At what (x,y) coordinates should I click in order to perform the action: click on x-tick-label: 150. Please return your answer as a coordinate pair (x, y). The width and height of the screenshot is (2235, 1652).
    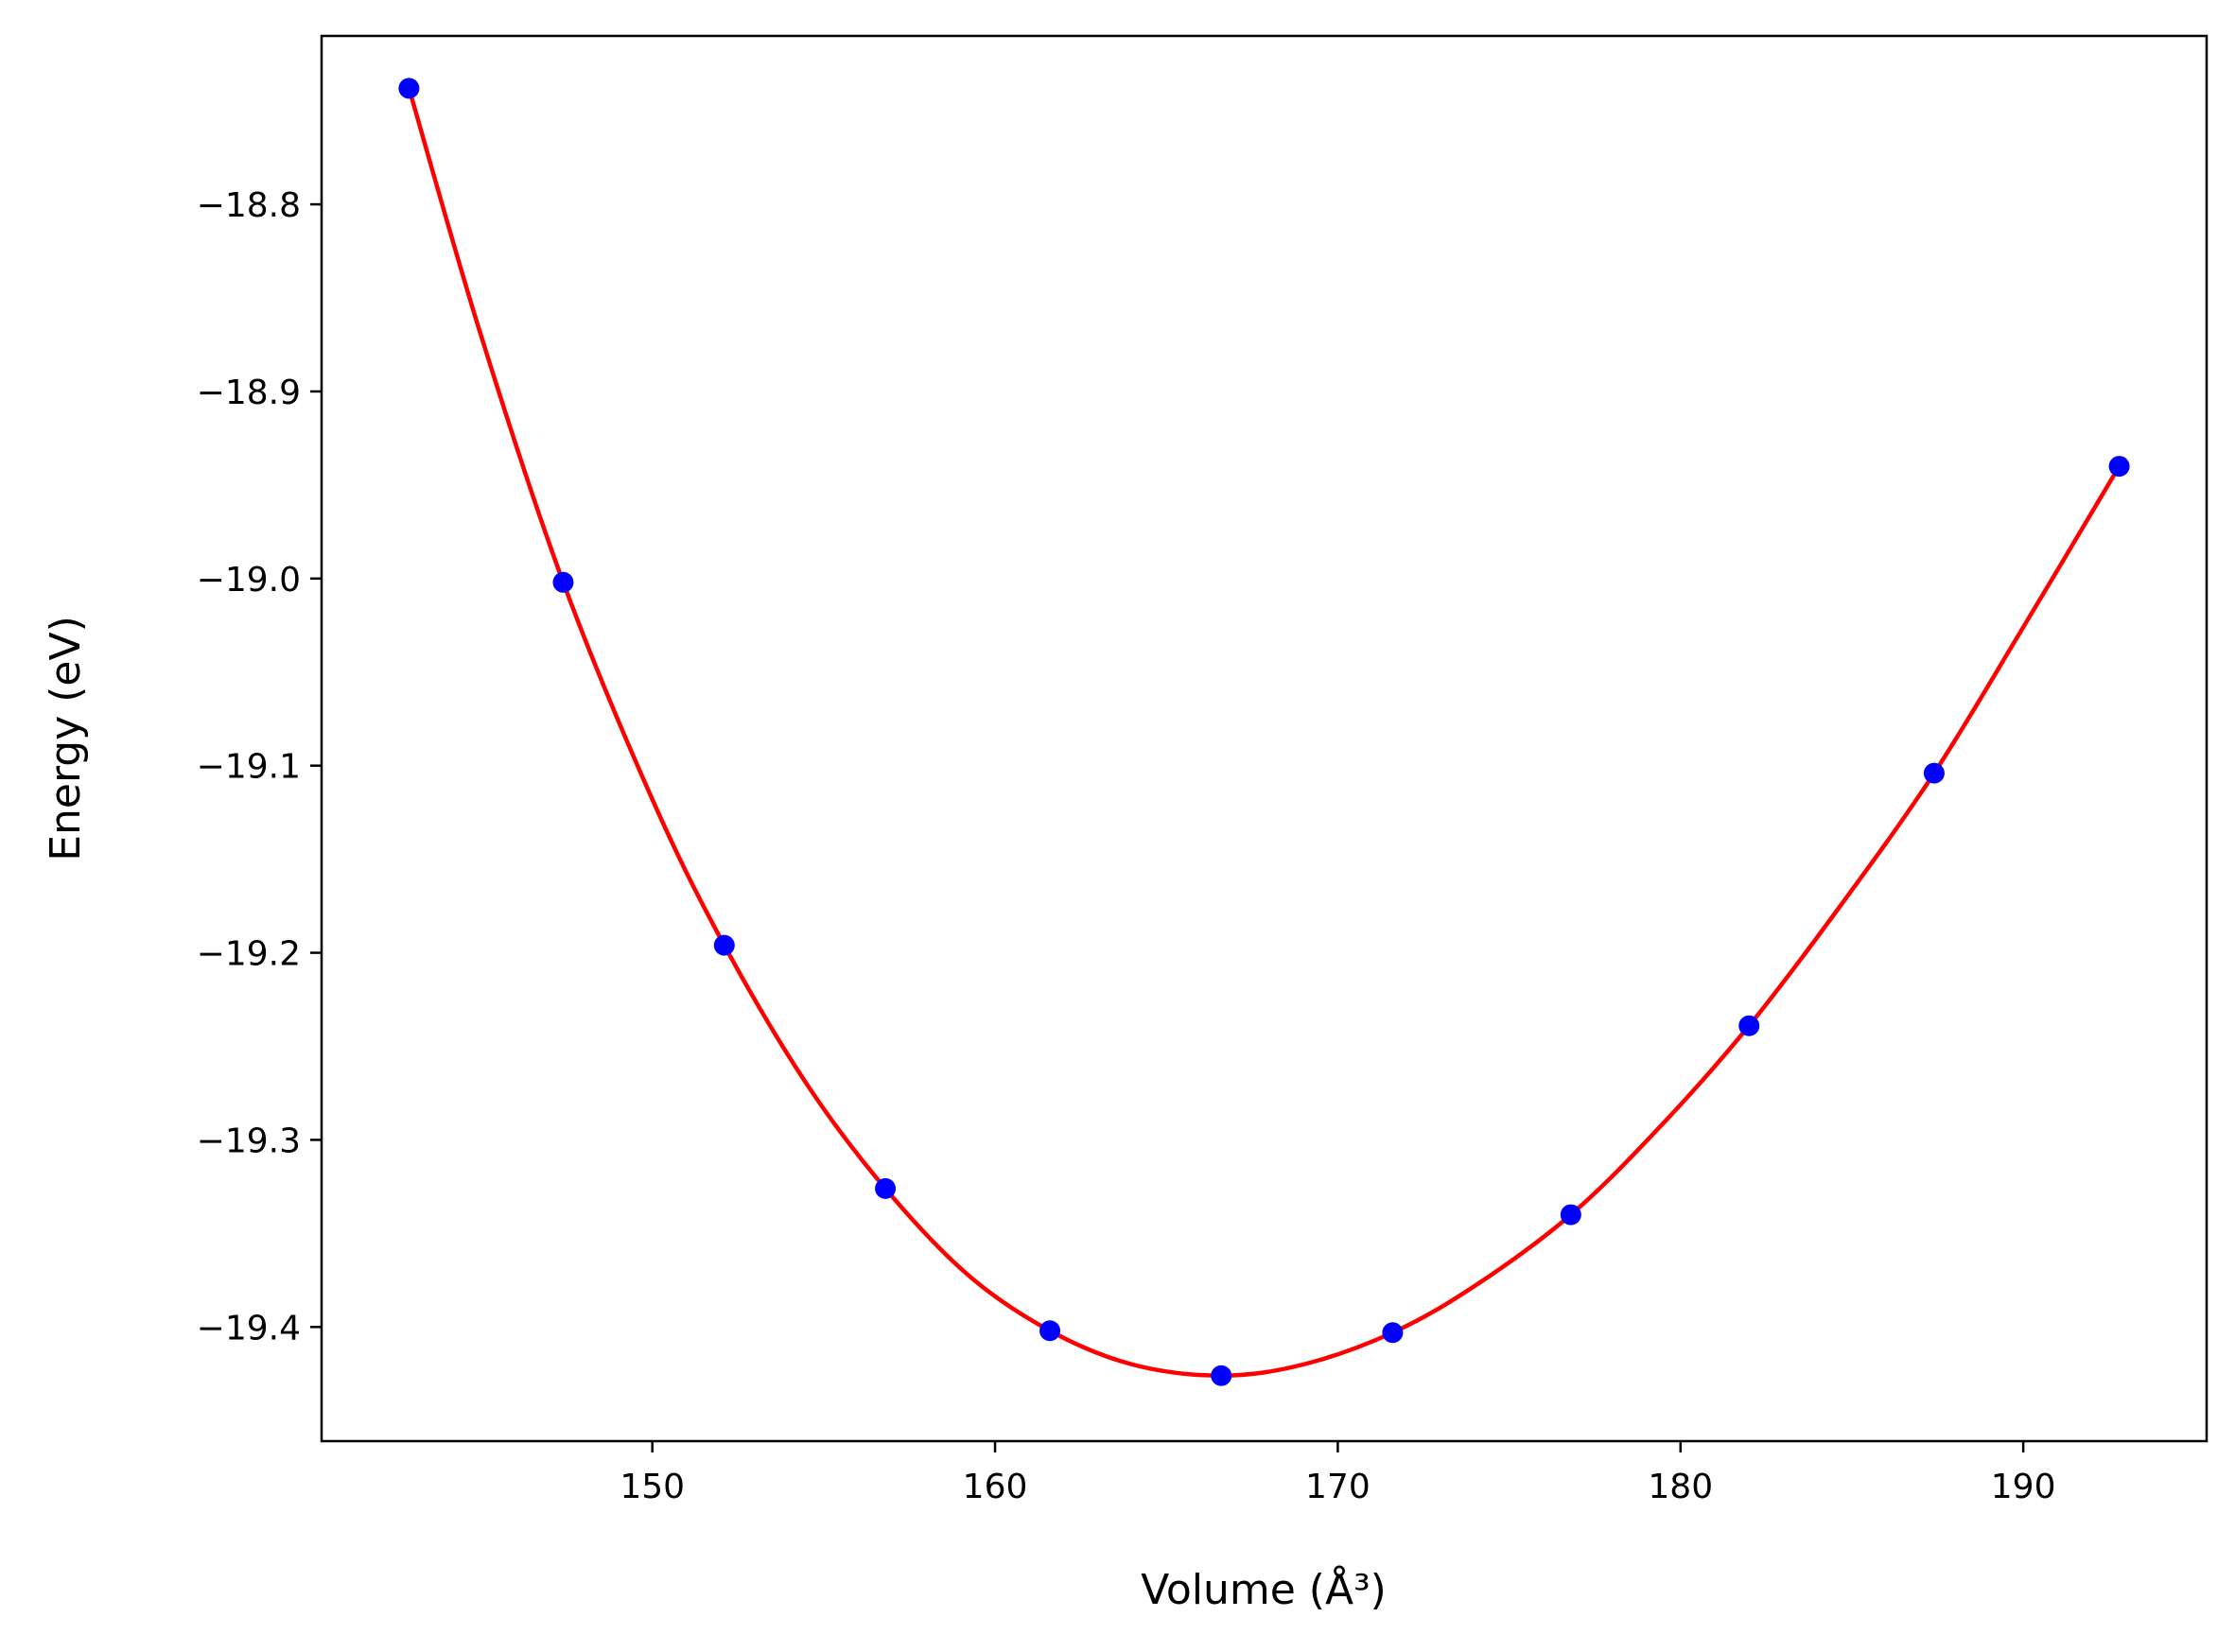
    Looking at the image, I should click on (652, 1487).